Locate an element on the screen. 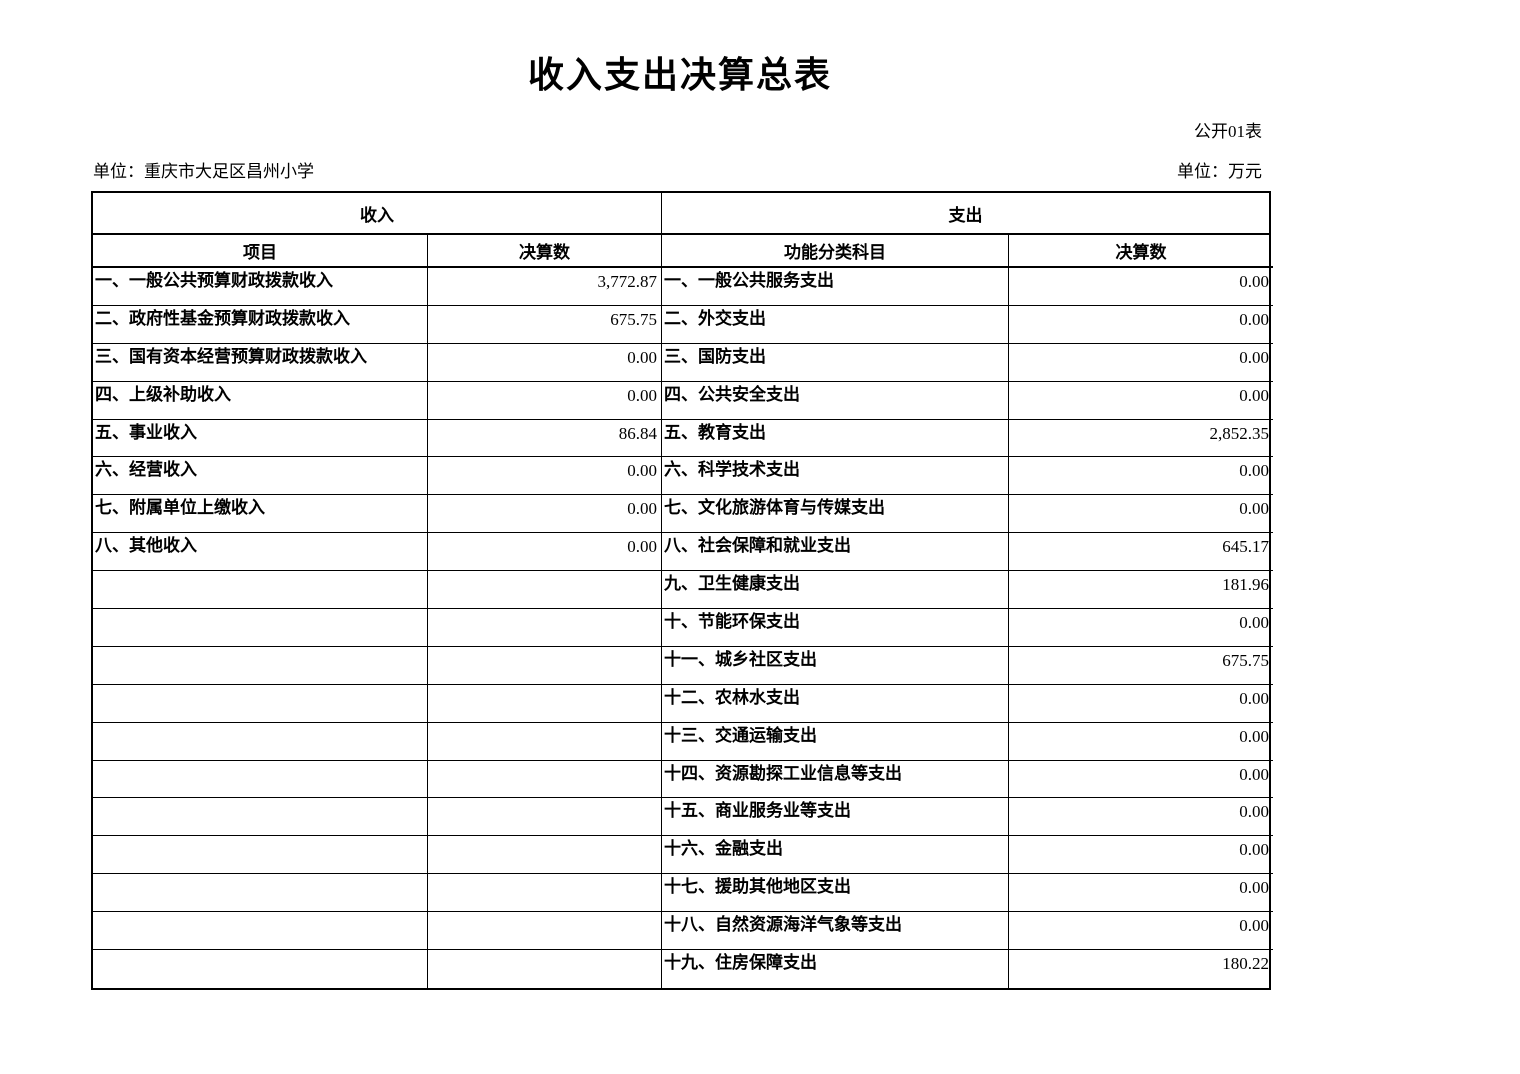  expense-amount-cell: 675.75 is located at coordinates (1141, 666).